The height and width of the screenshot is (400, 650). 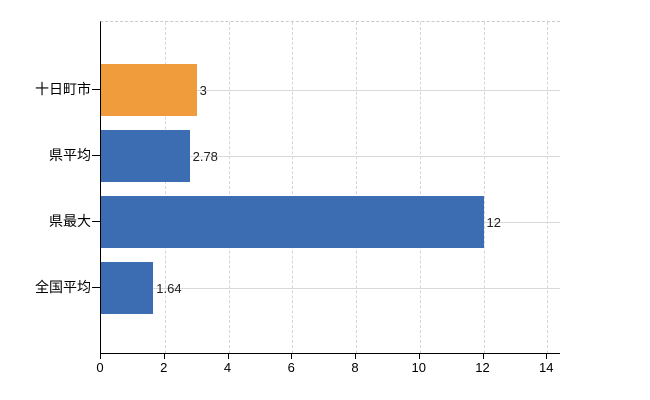 I want to click on x-axis-tick-label: 14, so click(x=546, y=367).